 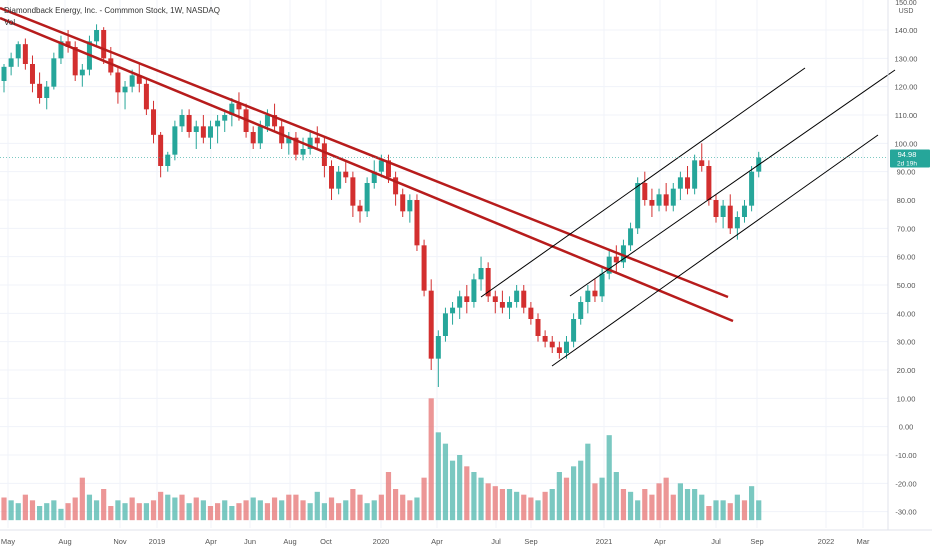 I want to click on price-tick-label: 100.00, so click(x=906, y=143).